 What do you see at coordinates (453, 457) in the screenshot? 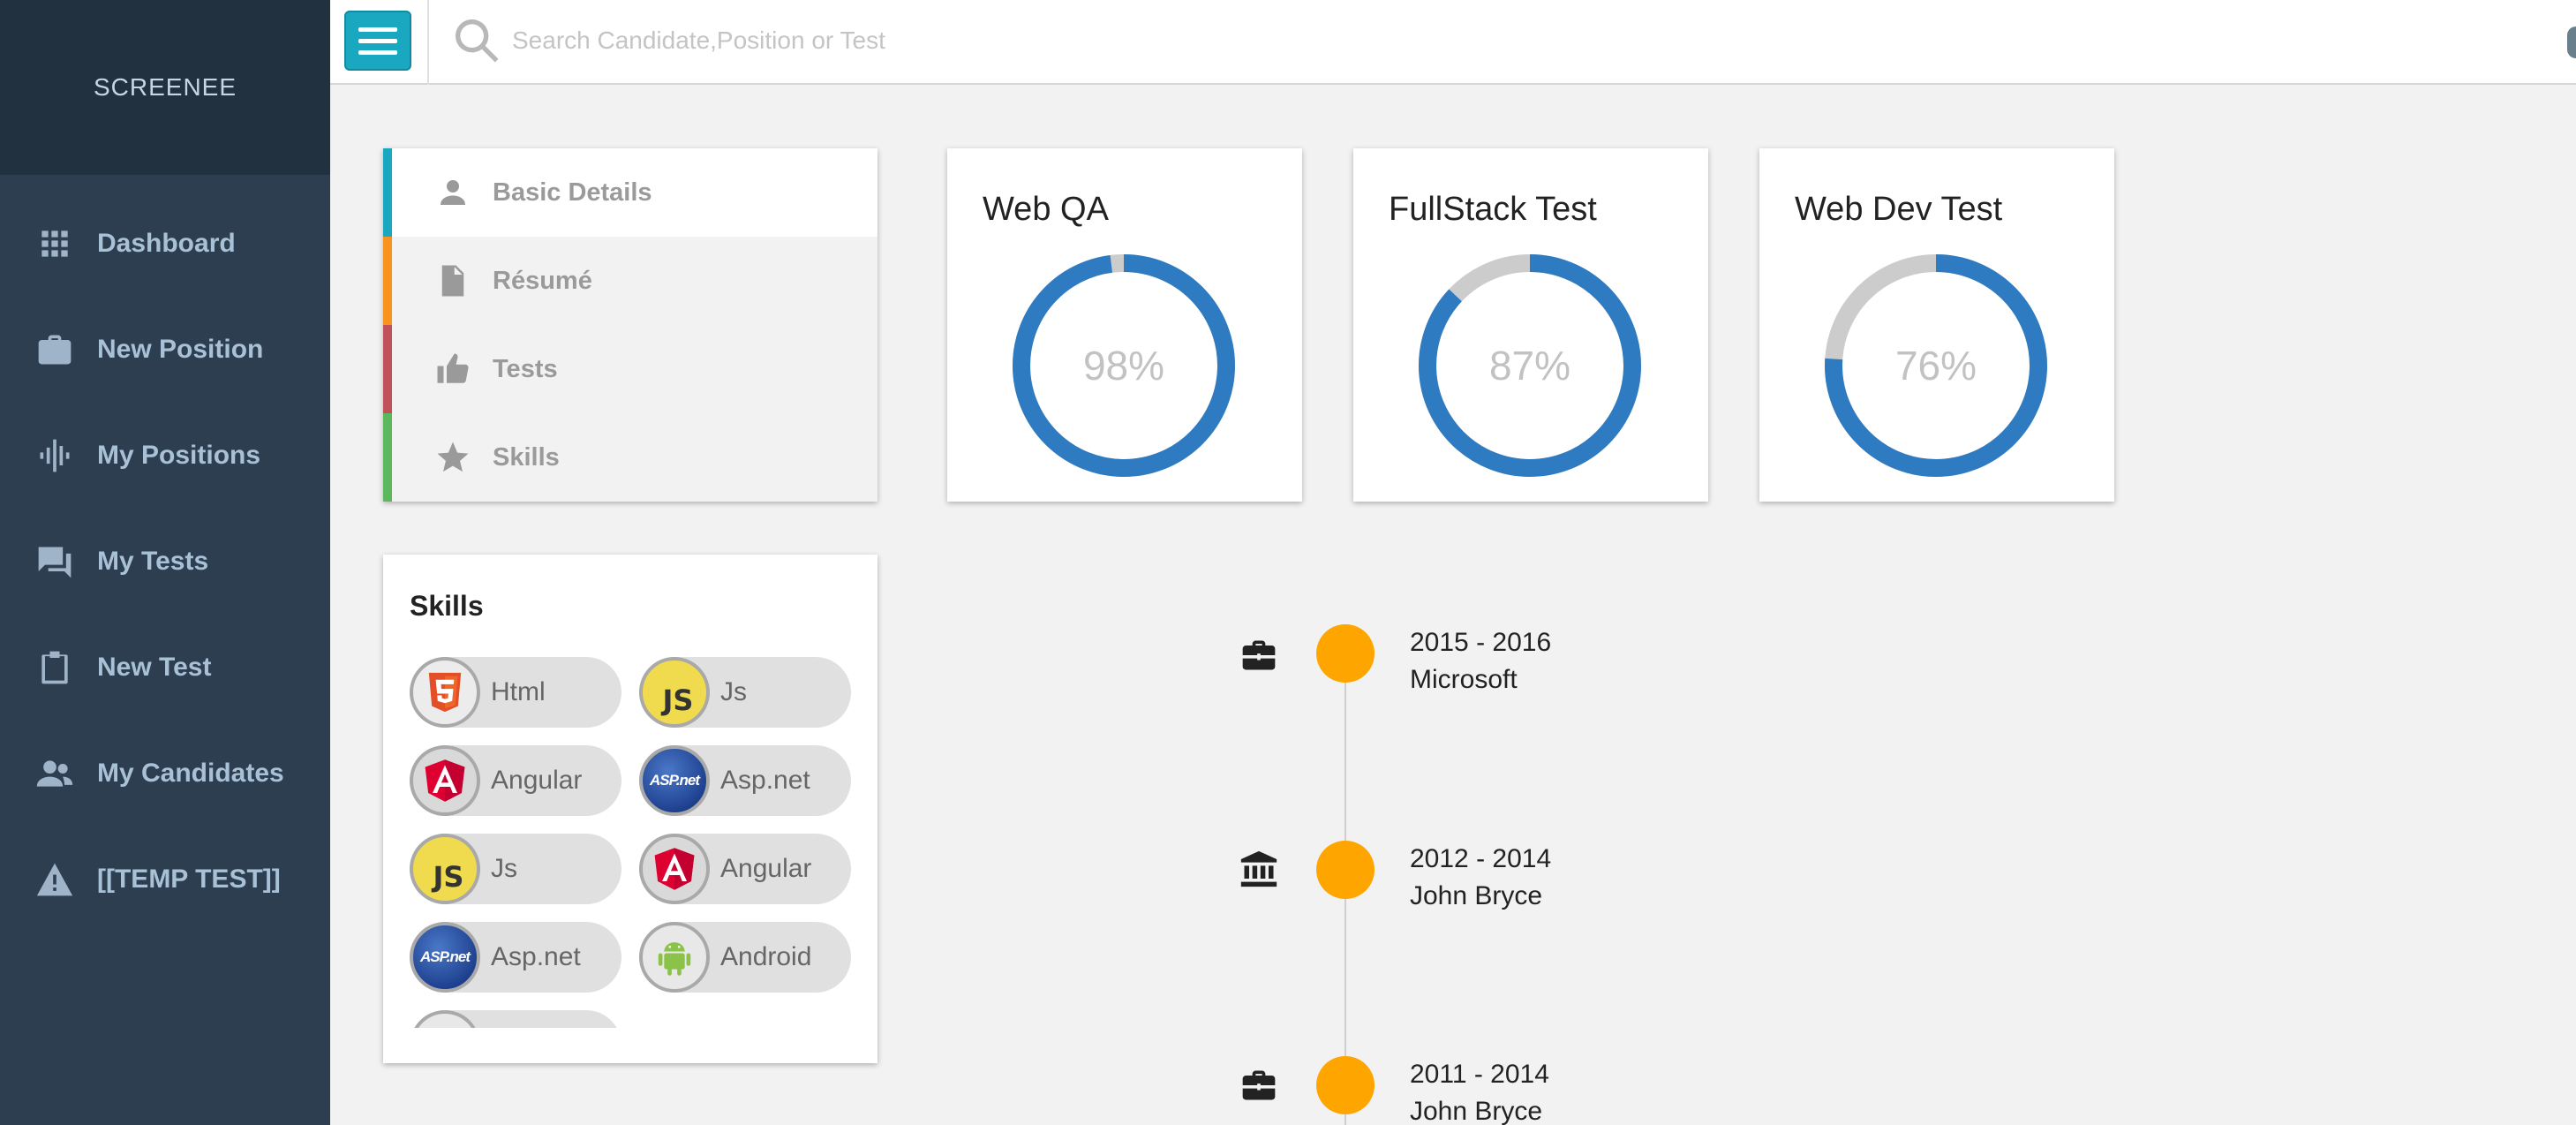
I see `star-icon` at bounding box center [453, 457].